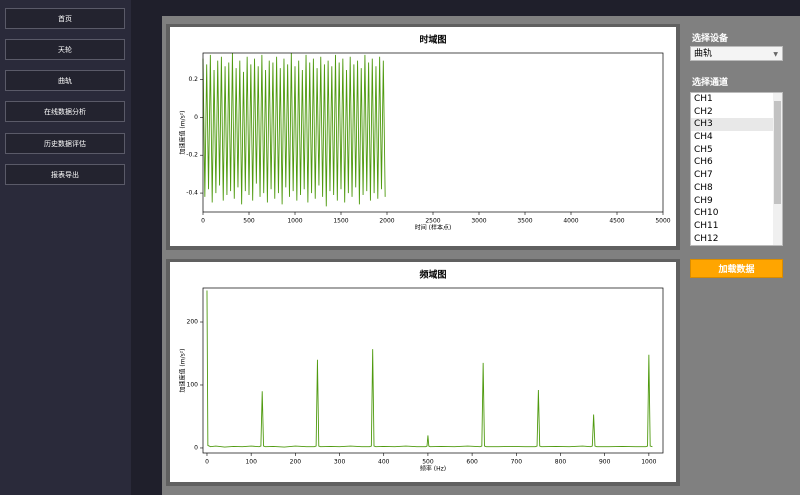 The height and width of the screenshot is (495, 800). Describe the element at coordinates (296, 462) in the screenshot. I see `x-tick-label: 200` at that location.